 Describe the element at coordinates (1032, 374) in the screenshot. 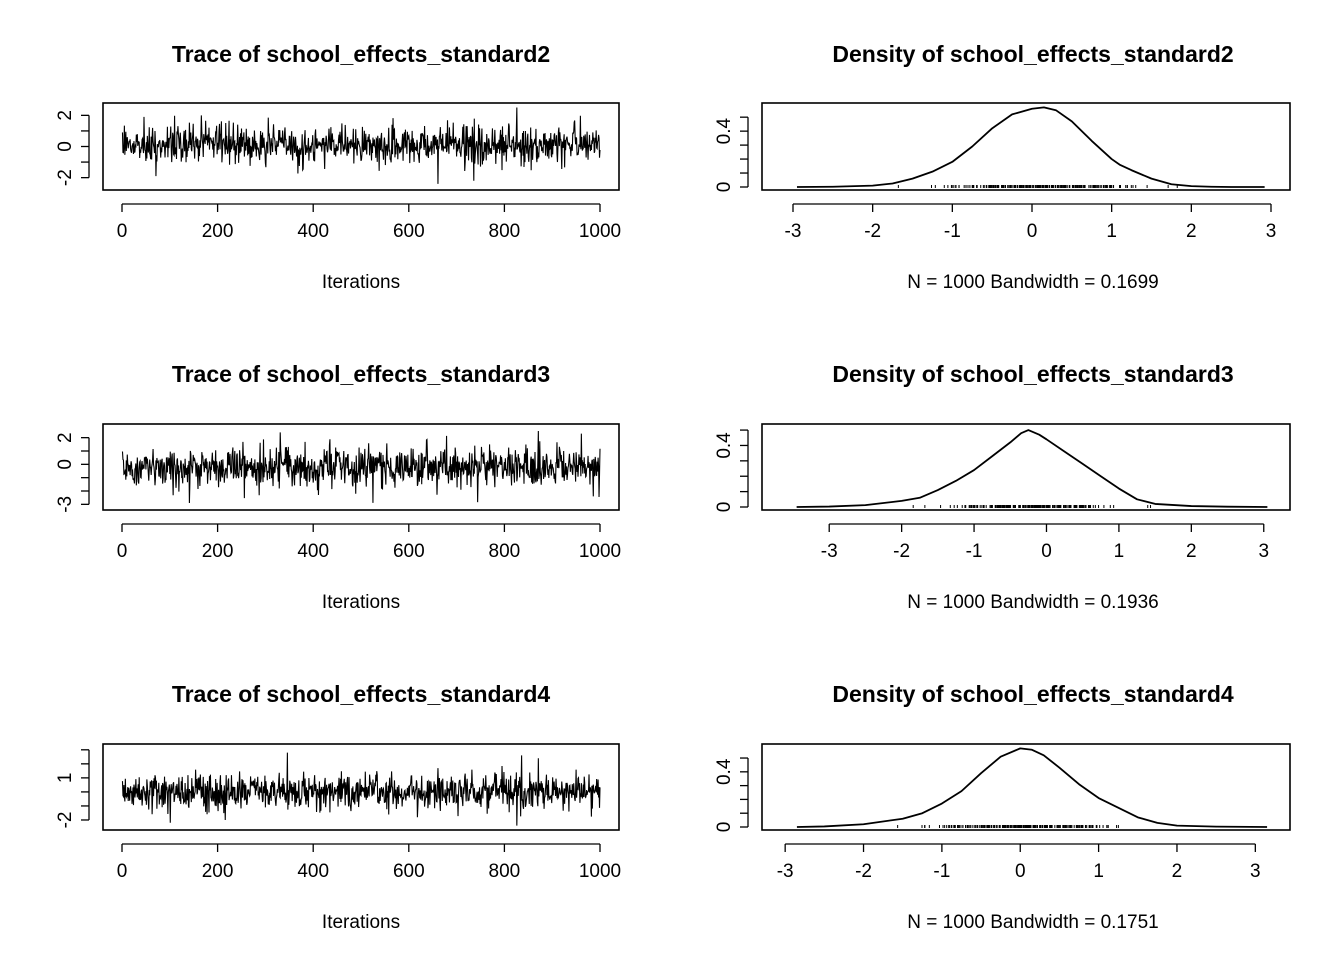

I see `panel-title: Density of school_effects_standard3` at that location.